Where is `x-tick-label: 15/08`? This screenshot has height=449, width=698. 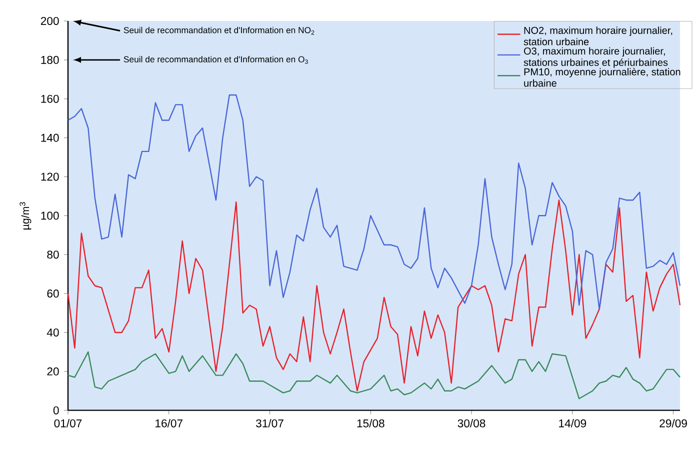 x-tick-label: 15/08 is located at coordinates (370, 423).